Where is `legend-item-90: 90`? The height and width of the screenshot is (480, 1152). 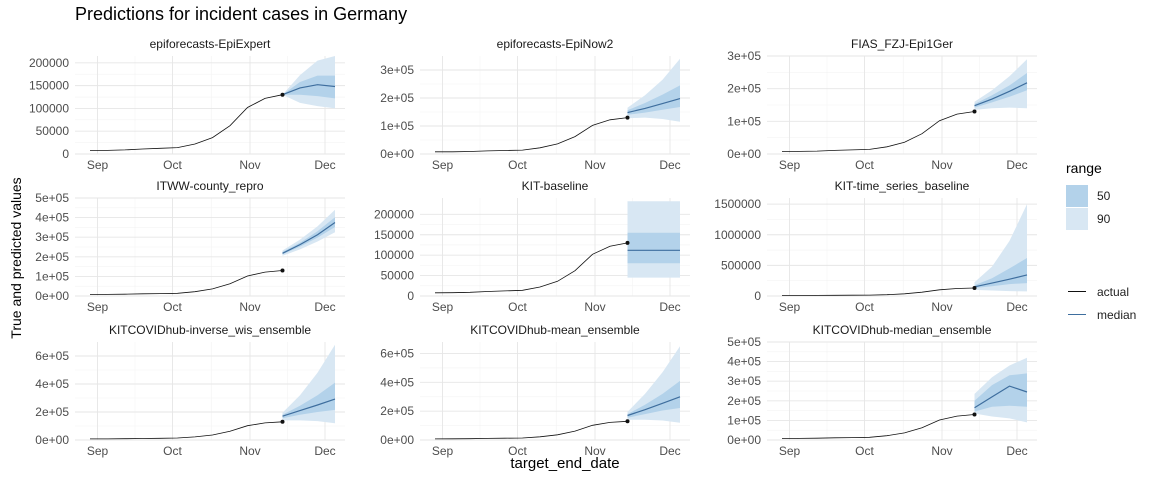 legend-item-90: 90 is located at coordinates (1109, 218).